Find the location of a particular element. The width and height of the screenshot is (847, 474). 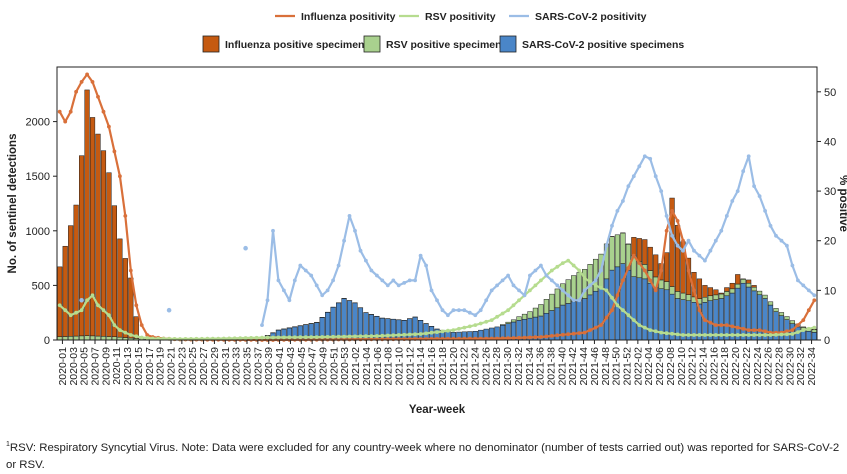

legend-line-label: Influenza positivity is located at coordinates (348, 17).